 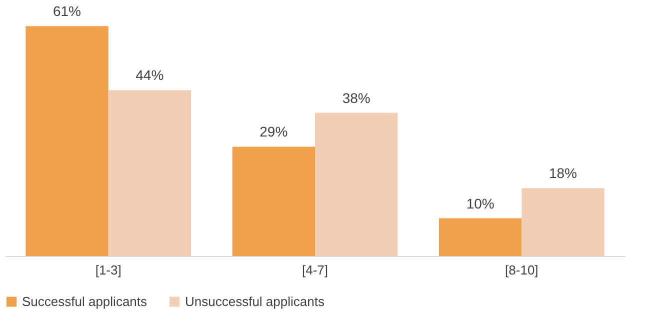 What do you see at coordinates (356, 98) in the screenshot?
I see `data-label: 38%` at bounding box center [356, 98].